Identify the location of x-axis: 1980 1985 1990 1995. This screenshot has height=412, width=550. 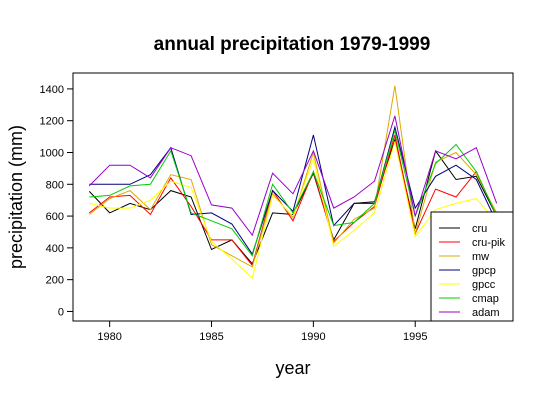
(262, 332).